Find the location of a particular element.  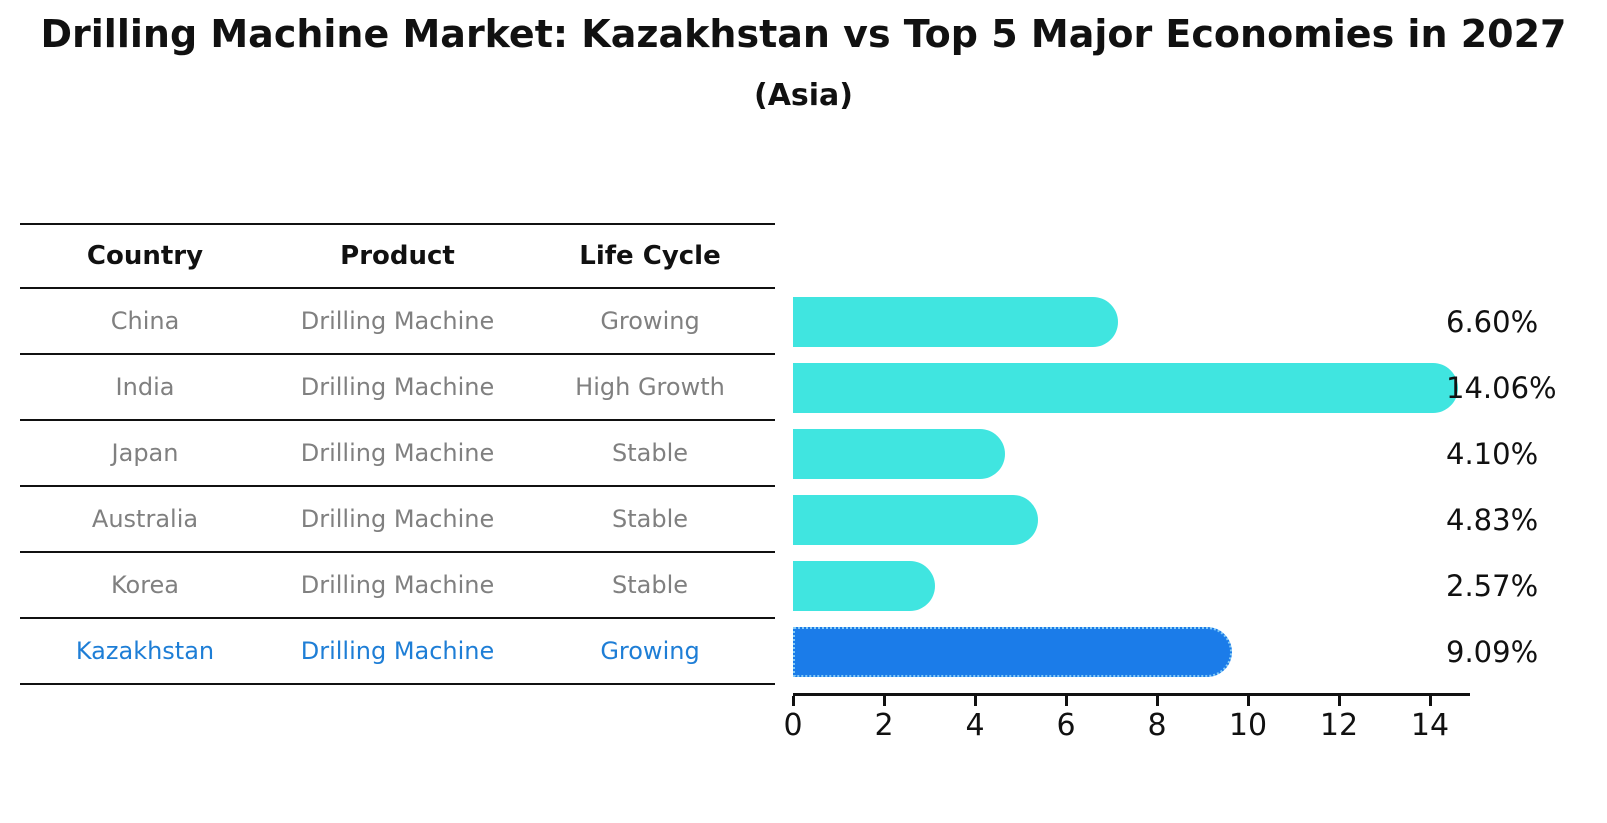

column-header-lifecycle: Life Cycle is located at coordinates (650, 256).